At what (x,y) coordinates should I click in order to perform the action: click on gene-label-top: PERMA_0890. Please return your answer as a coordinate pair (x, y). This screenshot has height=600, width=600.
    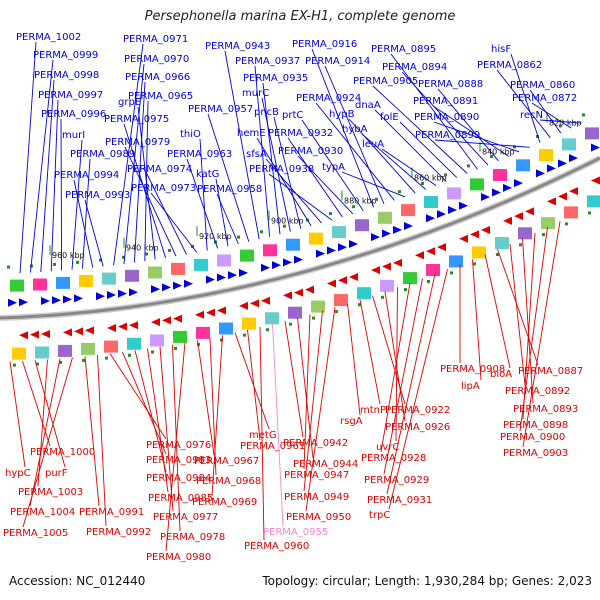
    Looking at the image, I should click on (446, 117).